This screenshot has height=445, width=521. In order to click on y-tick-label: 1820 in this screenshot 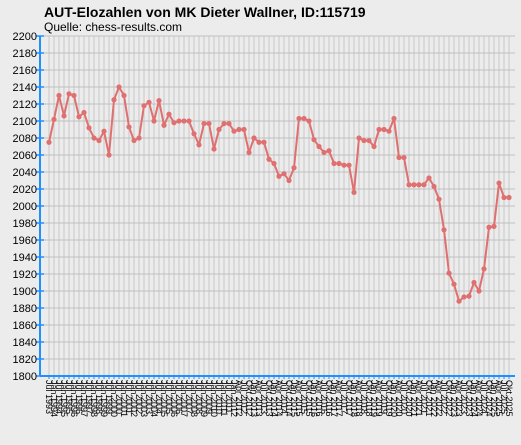, I will do `click(25, 360)`.